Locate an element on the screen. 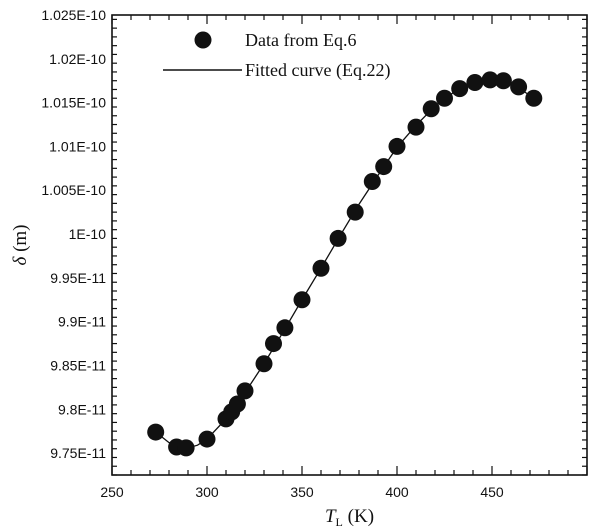 This screenshot has height=532, width=591. y-tick-label: 9.9E-11 is located at coordinates (82, 322).